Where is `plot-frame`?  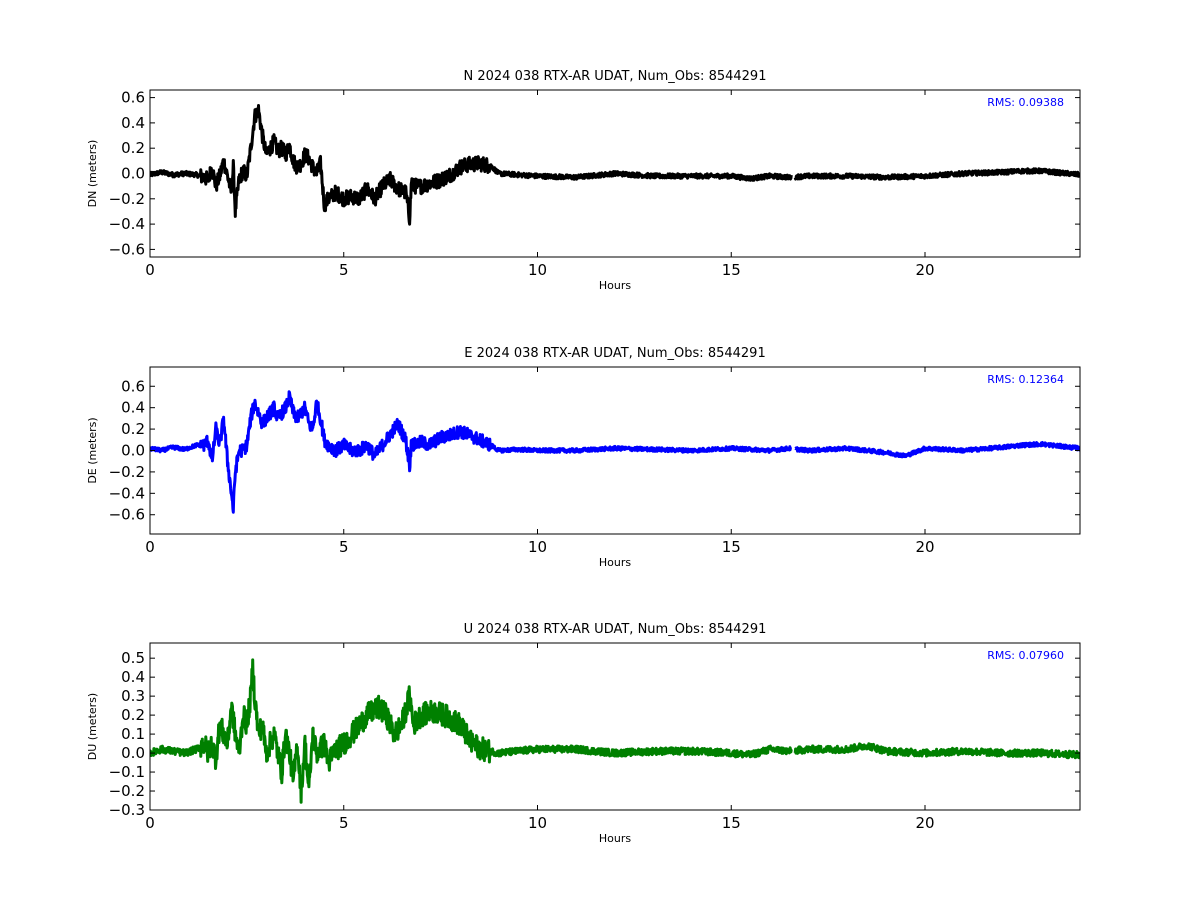 plot-frame is located at coordinates (615, 726).